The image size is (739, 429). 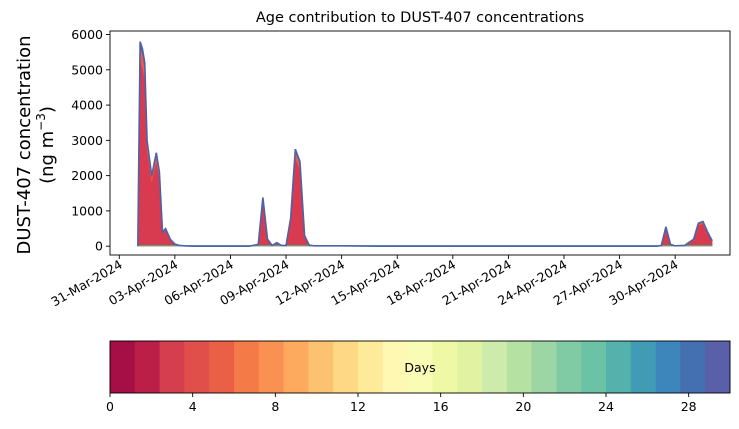 I want to click on colorbar-label: Days, so click(x=419, y=367).